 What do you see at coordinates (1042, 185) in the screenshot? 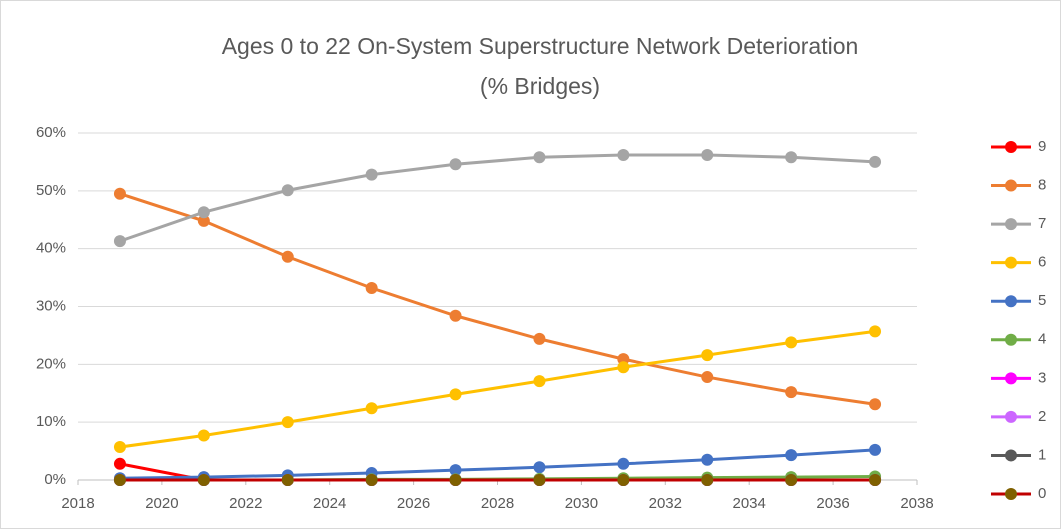
I see `legend-label: 8` at bounding box center [1042, 185].